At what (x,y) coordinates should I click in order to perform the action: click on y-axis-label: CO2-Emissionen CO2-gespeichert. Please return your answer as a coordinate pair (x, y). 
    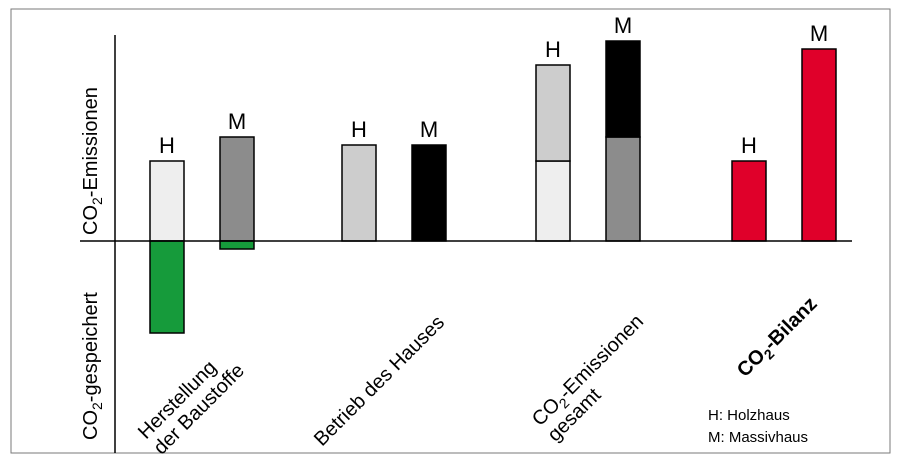
    Looking at the image, I should click on (92, 263).